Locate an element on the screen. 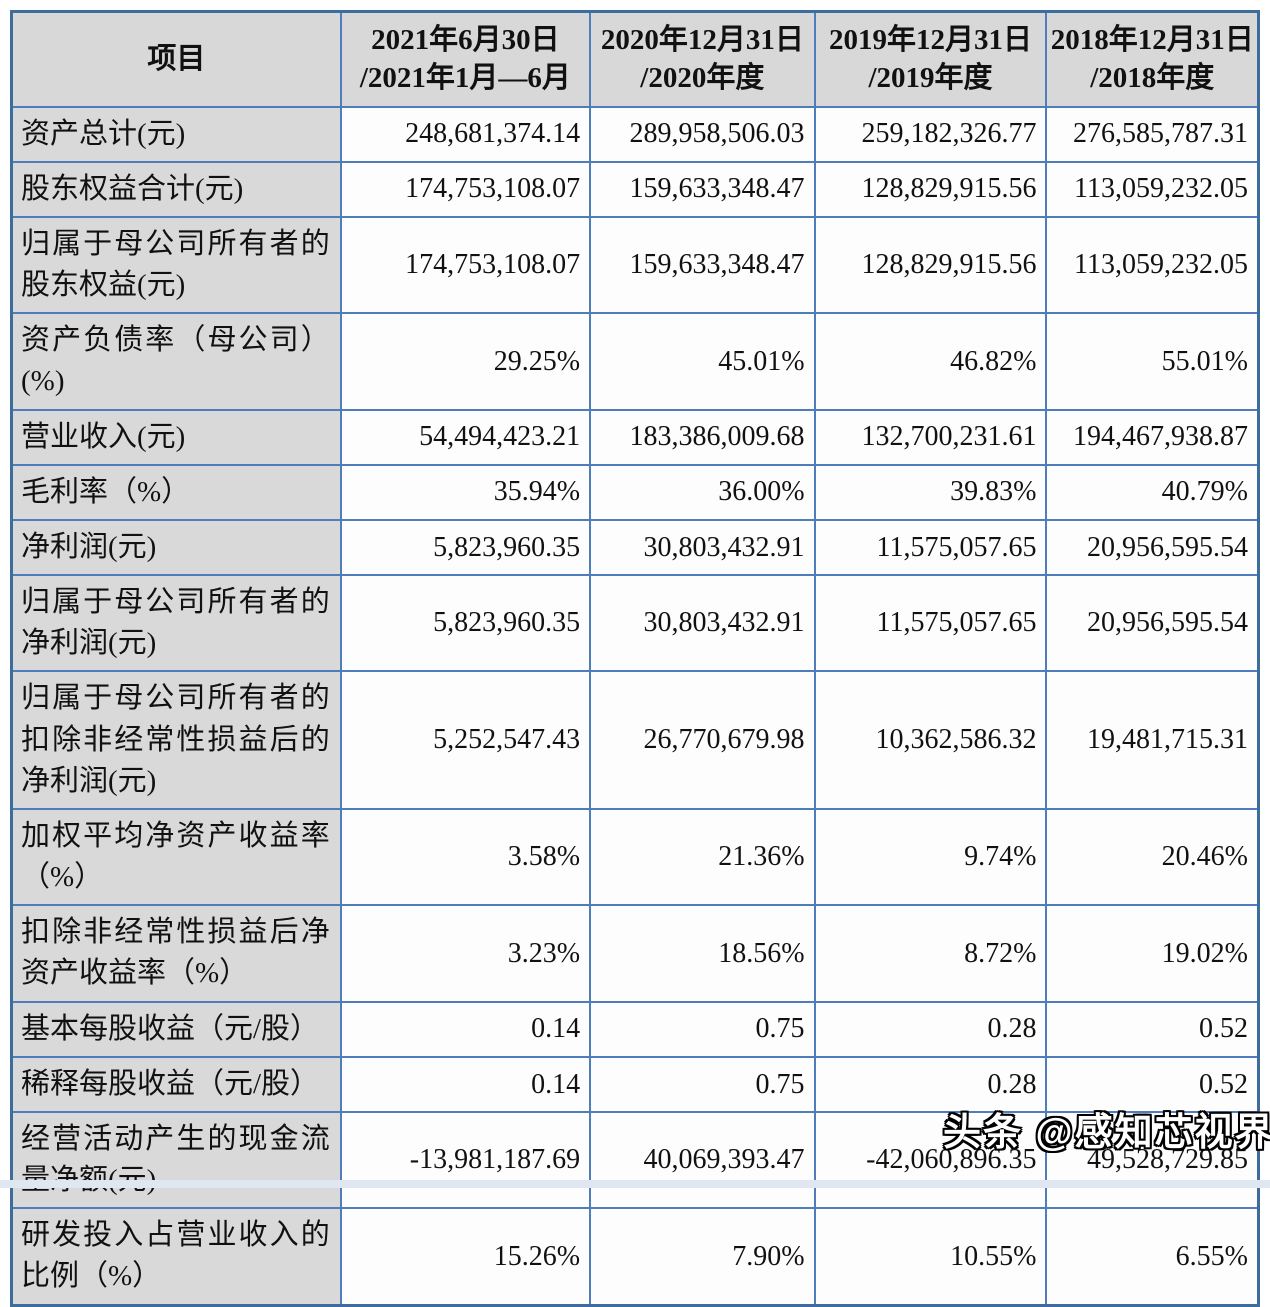 Image resolution: width=1270 pixels, height=1307 pixels. table-row: 扣除非经常性损益后净资产收益率（%） 3.23% 18.56% 8.72% 19.02% is located at coordinates (635, 953).